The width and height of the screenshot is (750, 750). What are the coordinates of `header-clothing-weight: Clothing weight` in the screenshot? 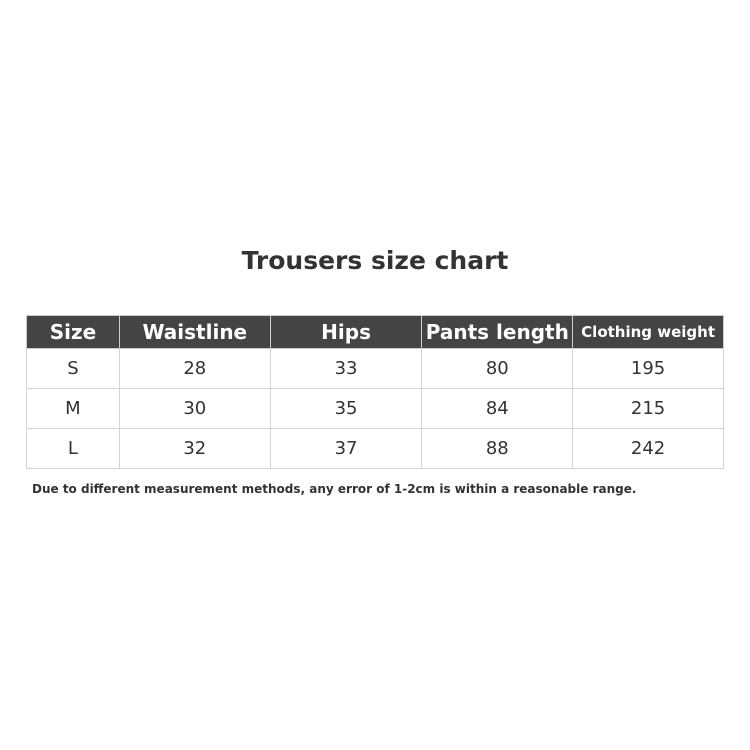 It's located at (648, 332).